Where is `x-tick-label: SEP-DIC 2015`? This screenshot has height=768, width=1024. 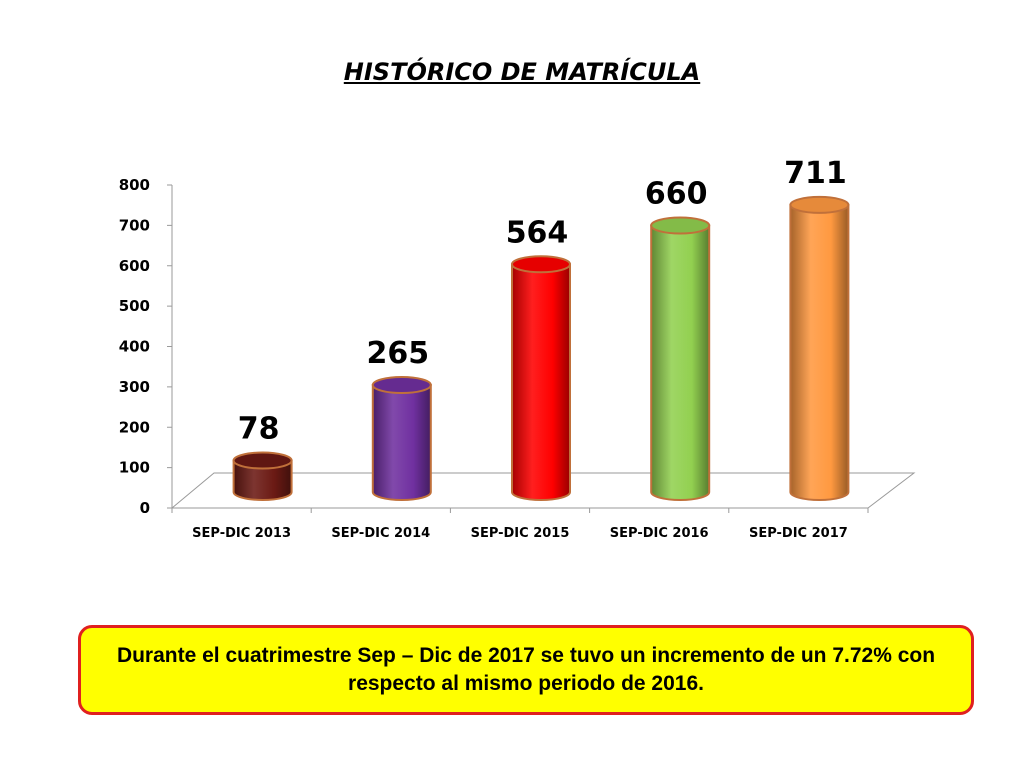
x-tick-label: SEP-DIC 2015 is located at coordinates (520, 533).